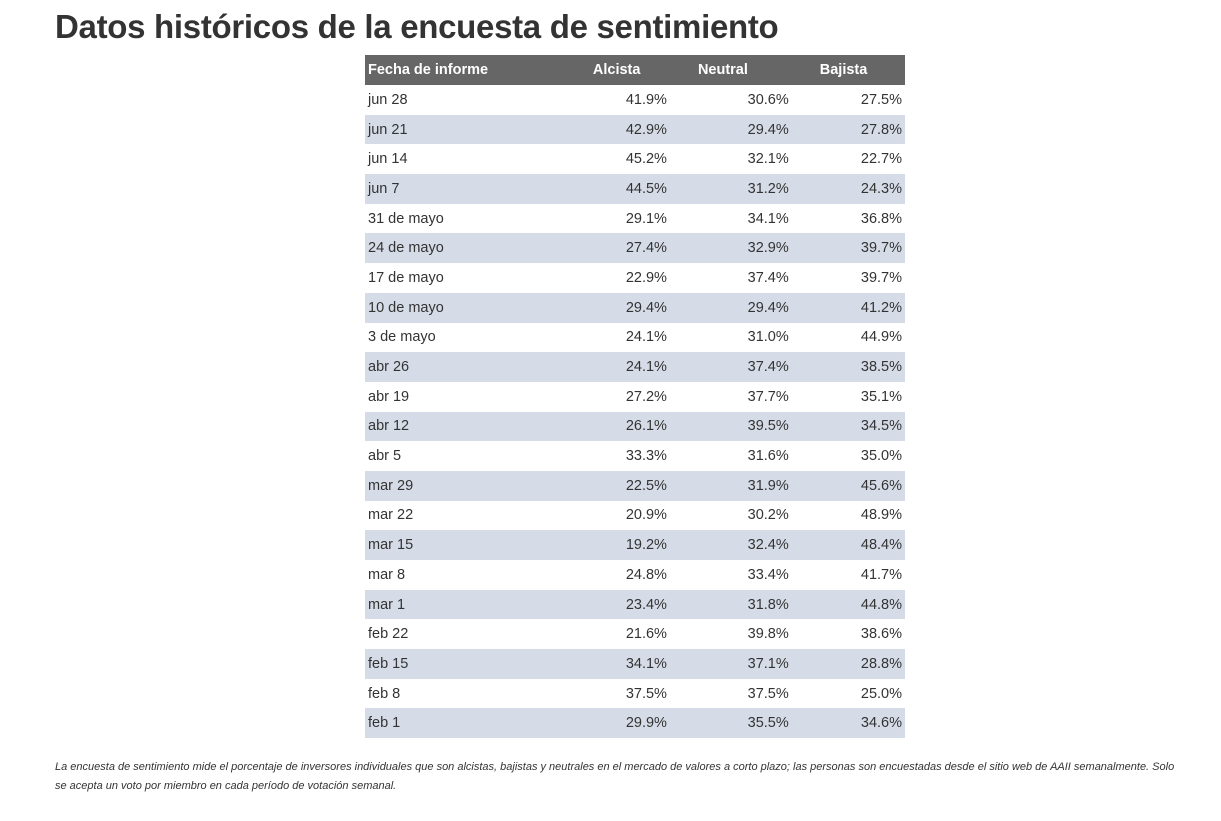  I want to click on cell-neutral: 31.2%, so click(768, 188).